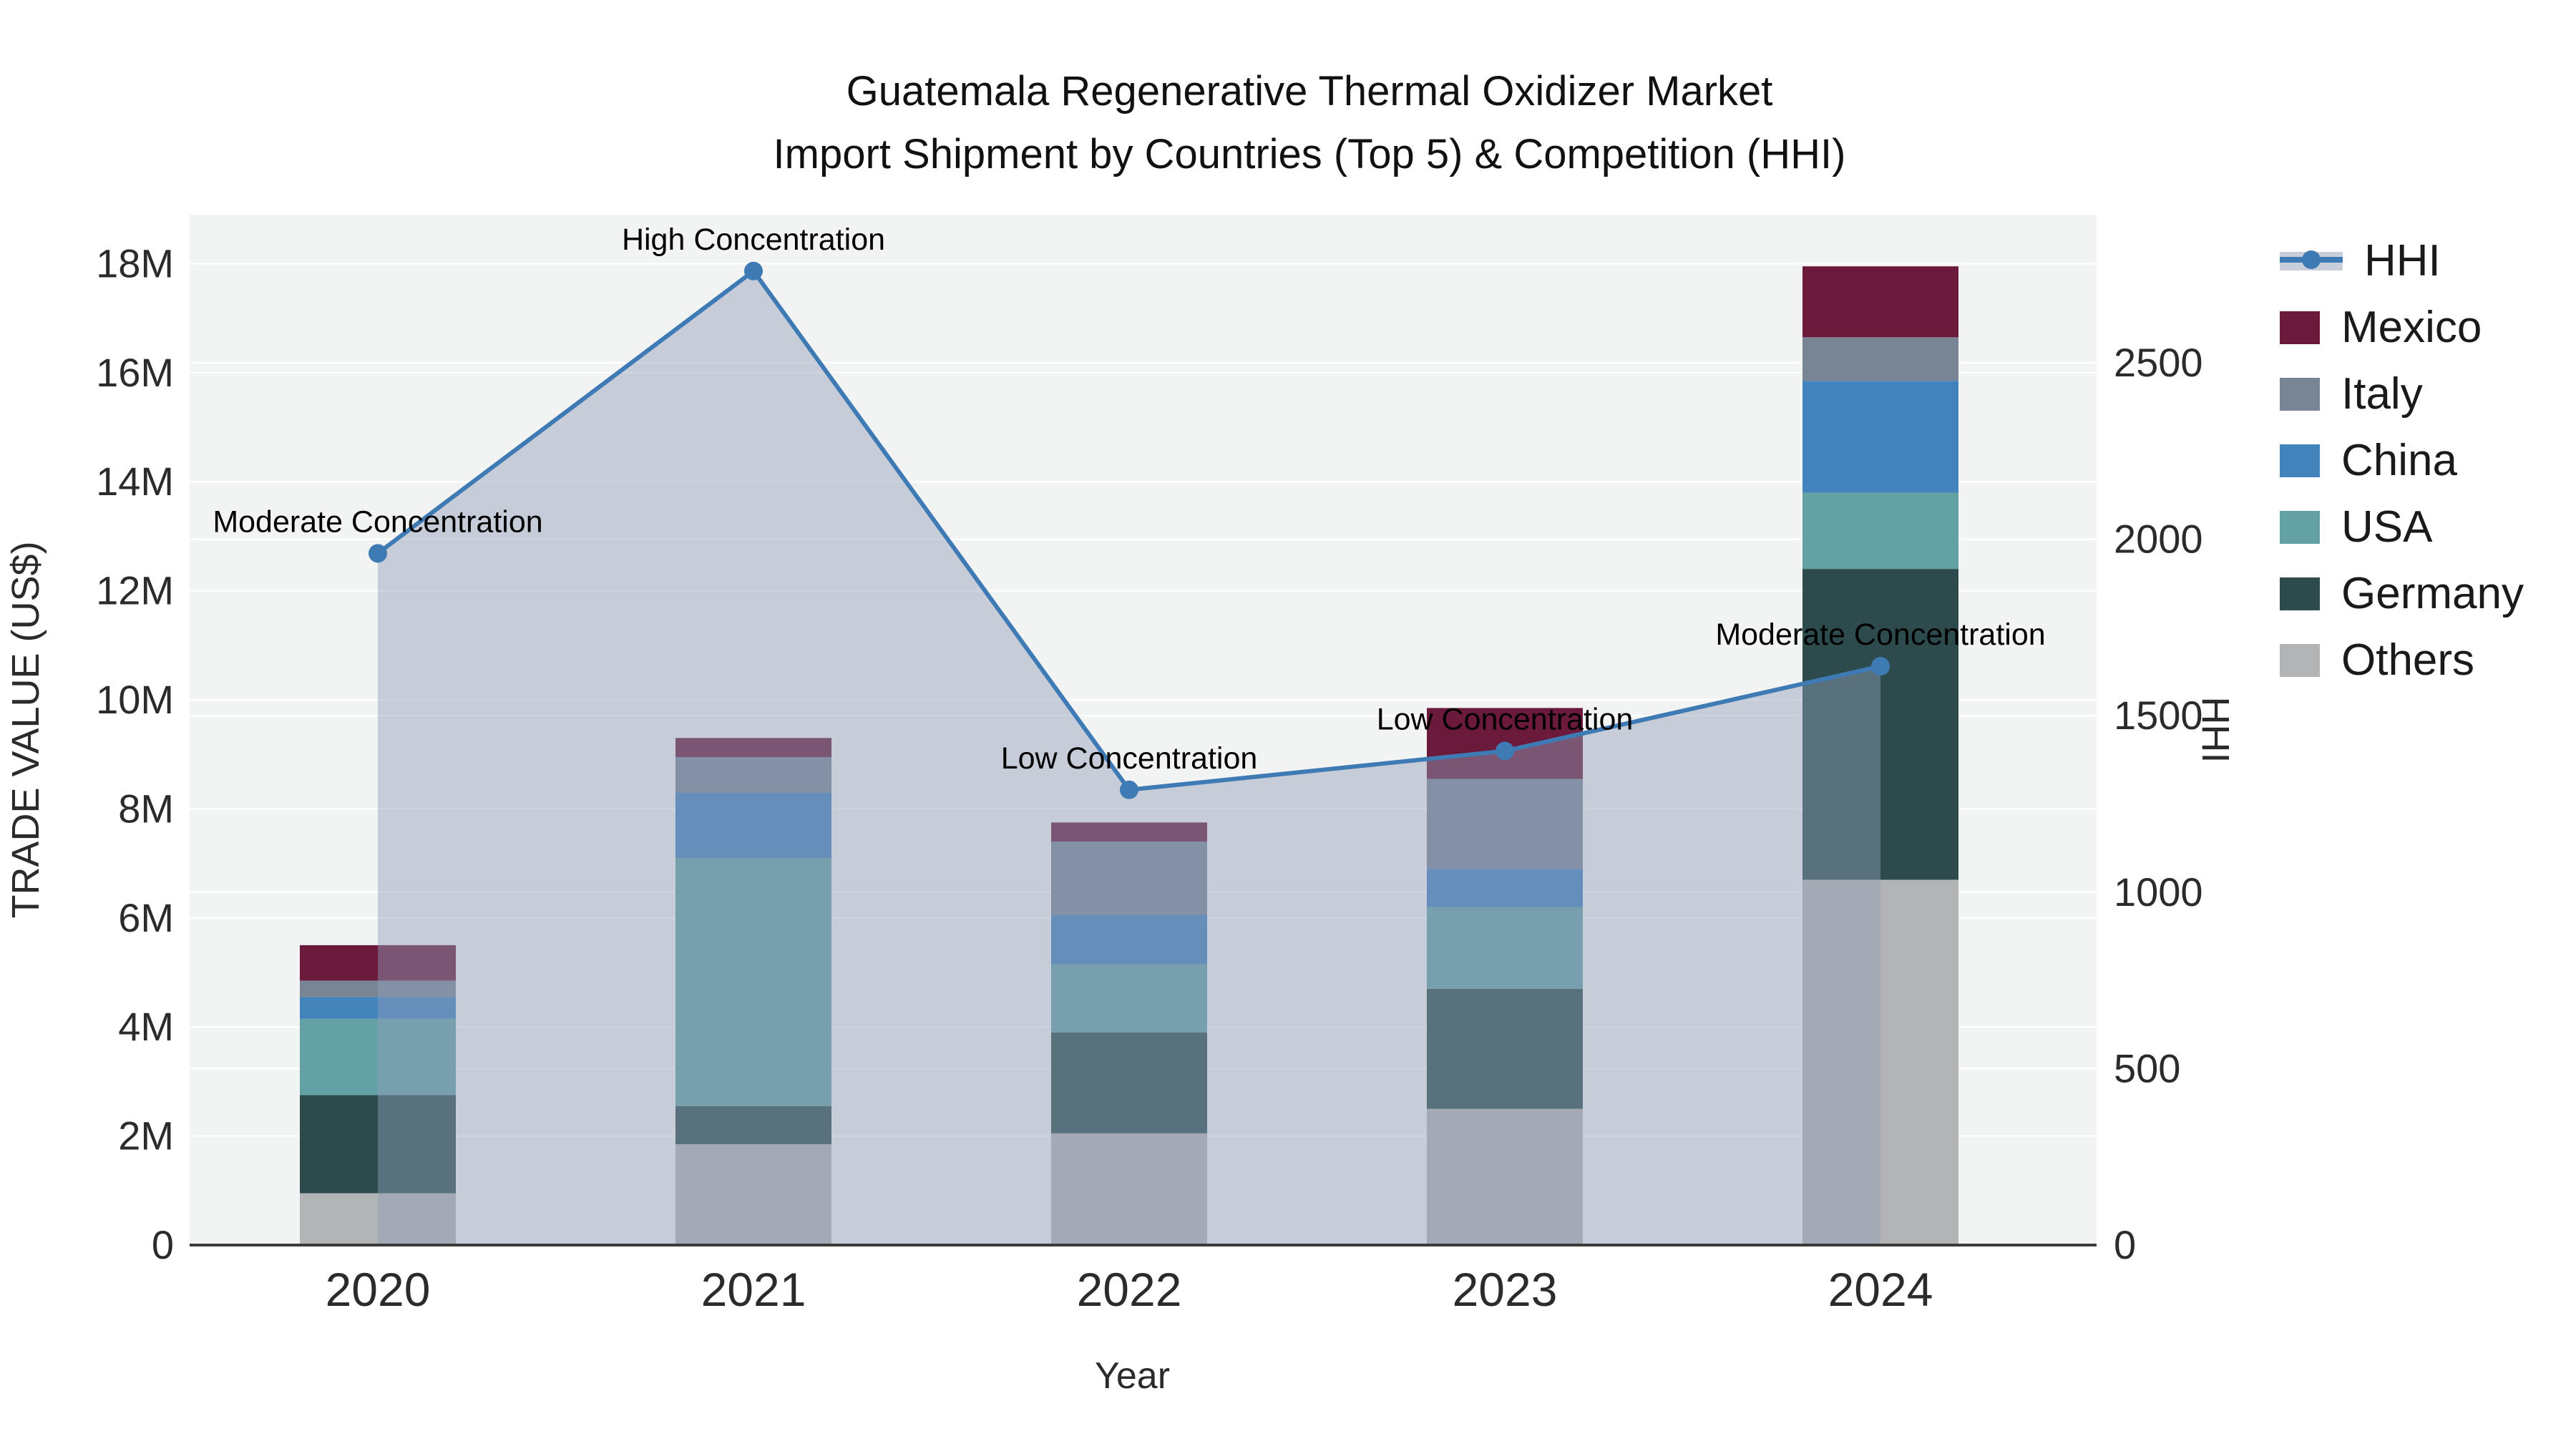 The height and width of the screenshot is (1449, 2576). What do you see at coordinates (2300, 660) in the screenshot?
I see `legend-swatch-others` at bounding box center [2300, 660].